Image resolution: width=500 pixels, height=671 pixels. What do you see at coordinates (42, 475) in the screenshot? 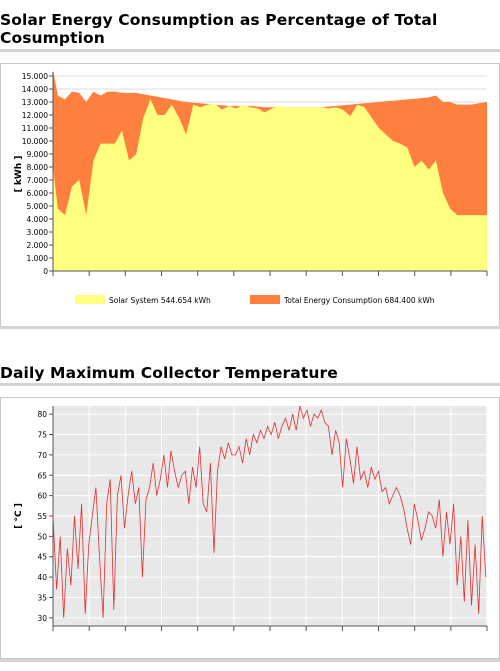
I see `y-tick-label: 65` at bounding box center [42, 475].